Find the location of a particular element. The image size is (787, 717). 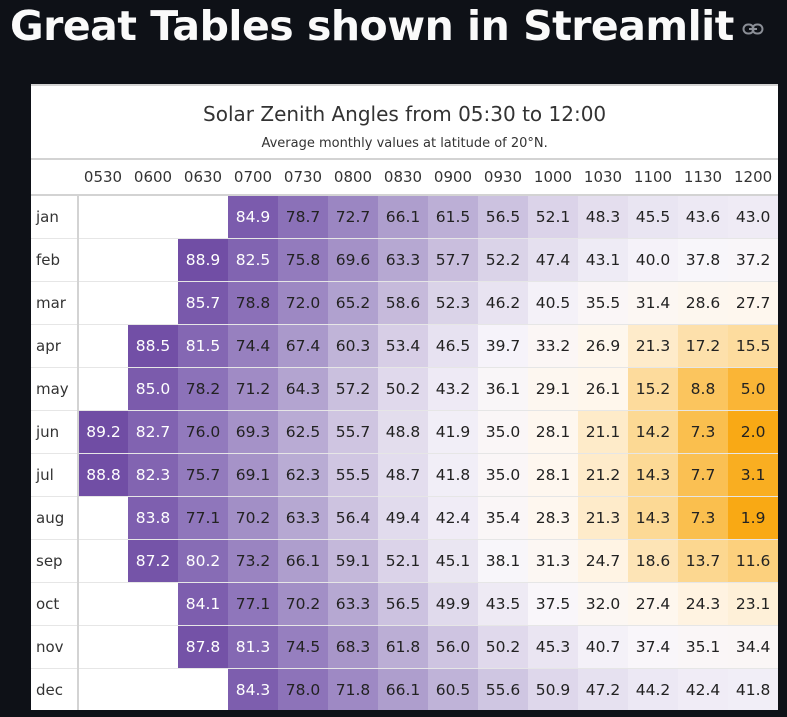

table-cell: 84.1 is located at coordinates (203, 604).